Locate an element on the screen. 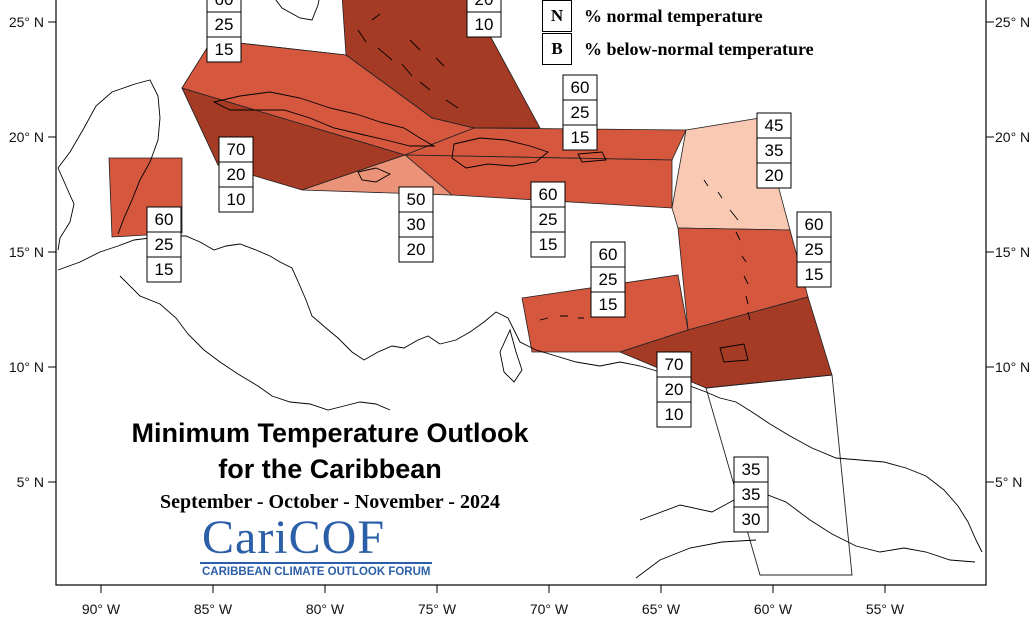 The image size is (1036, 630). map-title-line1: Minimum Temperature Outlook is located at coordinates (330, 433).